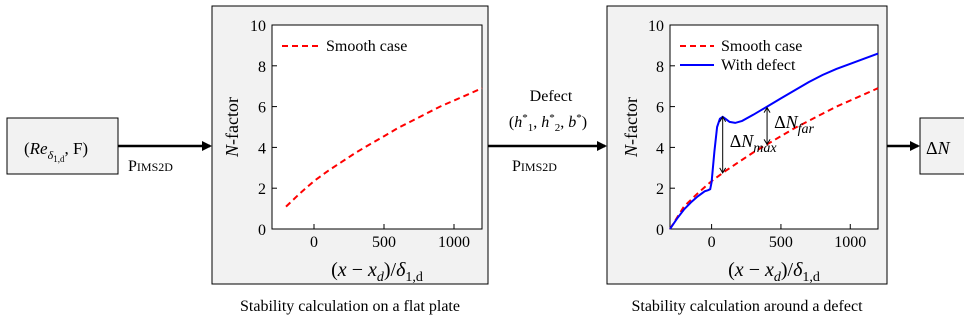  I want to click on left-y-tick-label: 4, so click(262, 148).